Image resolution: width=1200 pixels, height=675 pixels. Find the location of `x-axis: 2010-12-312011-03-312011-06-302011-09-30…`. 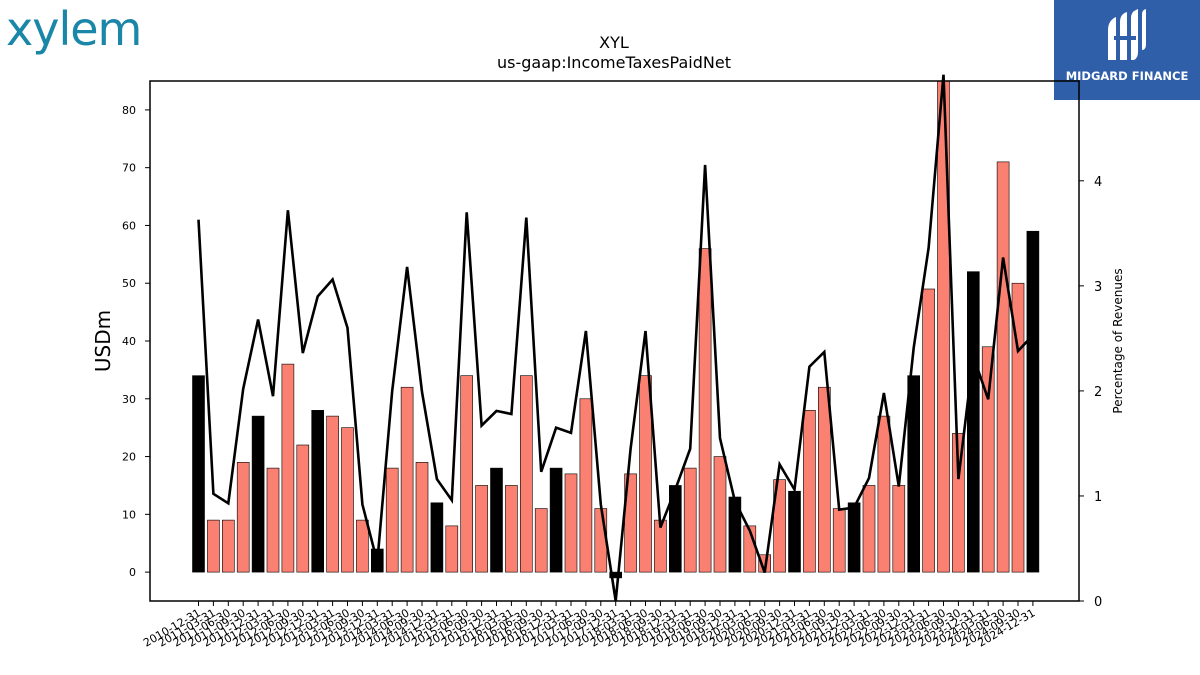

x-axis: 2010-12-312011-03-312011-06-302011-09-30… is located at coordinates (589, 625).